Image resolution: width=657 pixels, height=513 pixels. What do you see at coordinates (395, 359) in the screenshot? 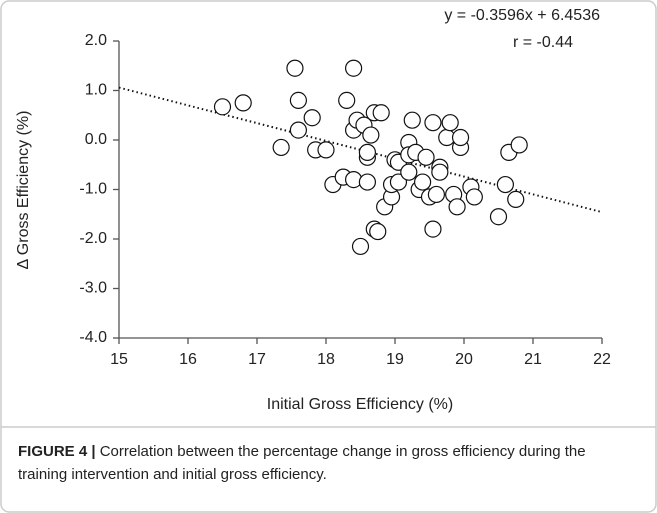
I see `x-tick-label: 19` at bounding box center [395, 359].